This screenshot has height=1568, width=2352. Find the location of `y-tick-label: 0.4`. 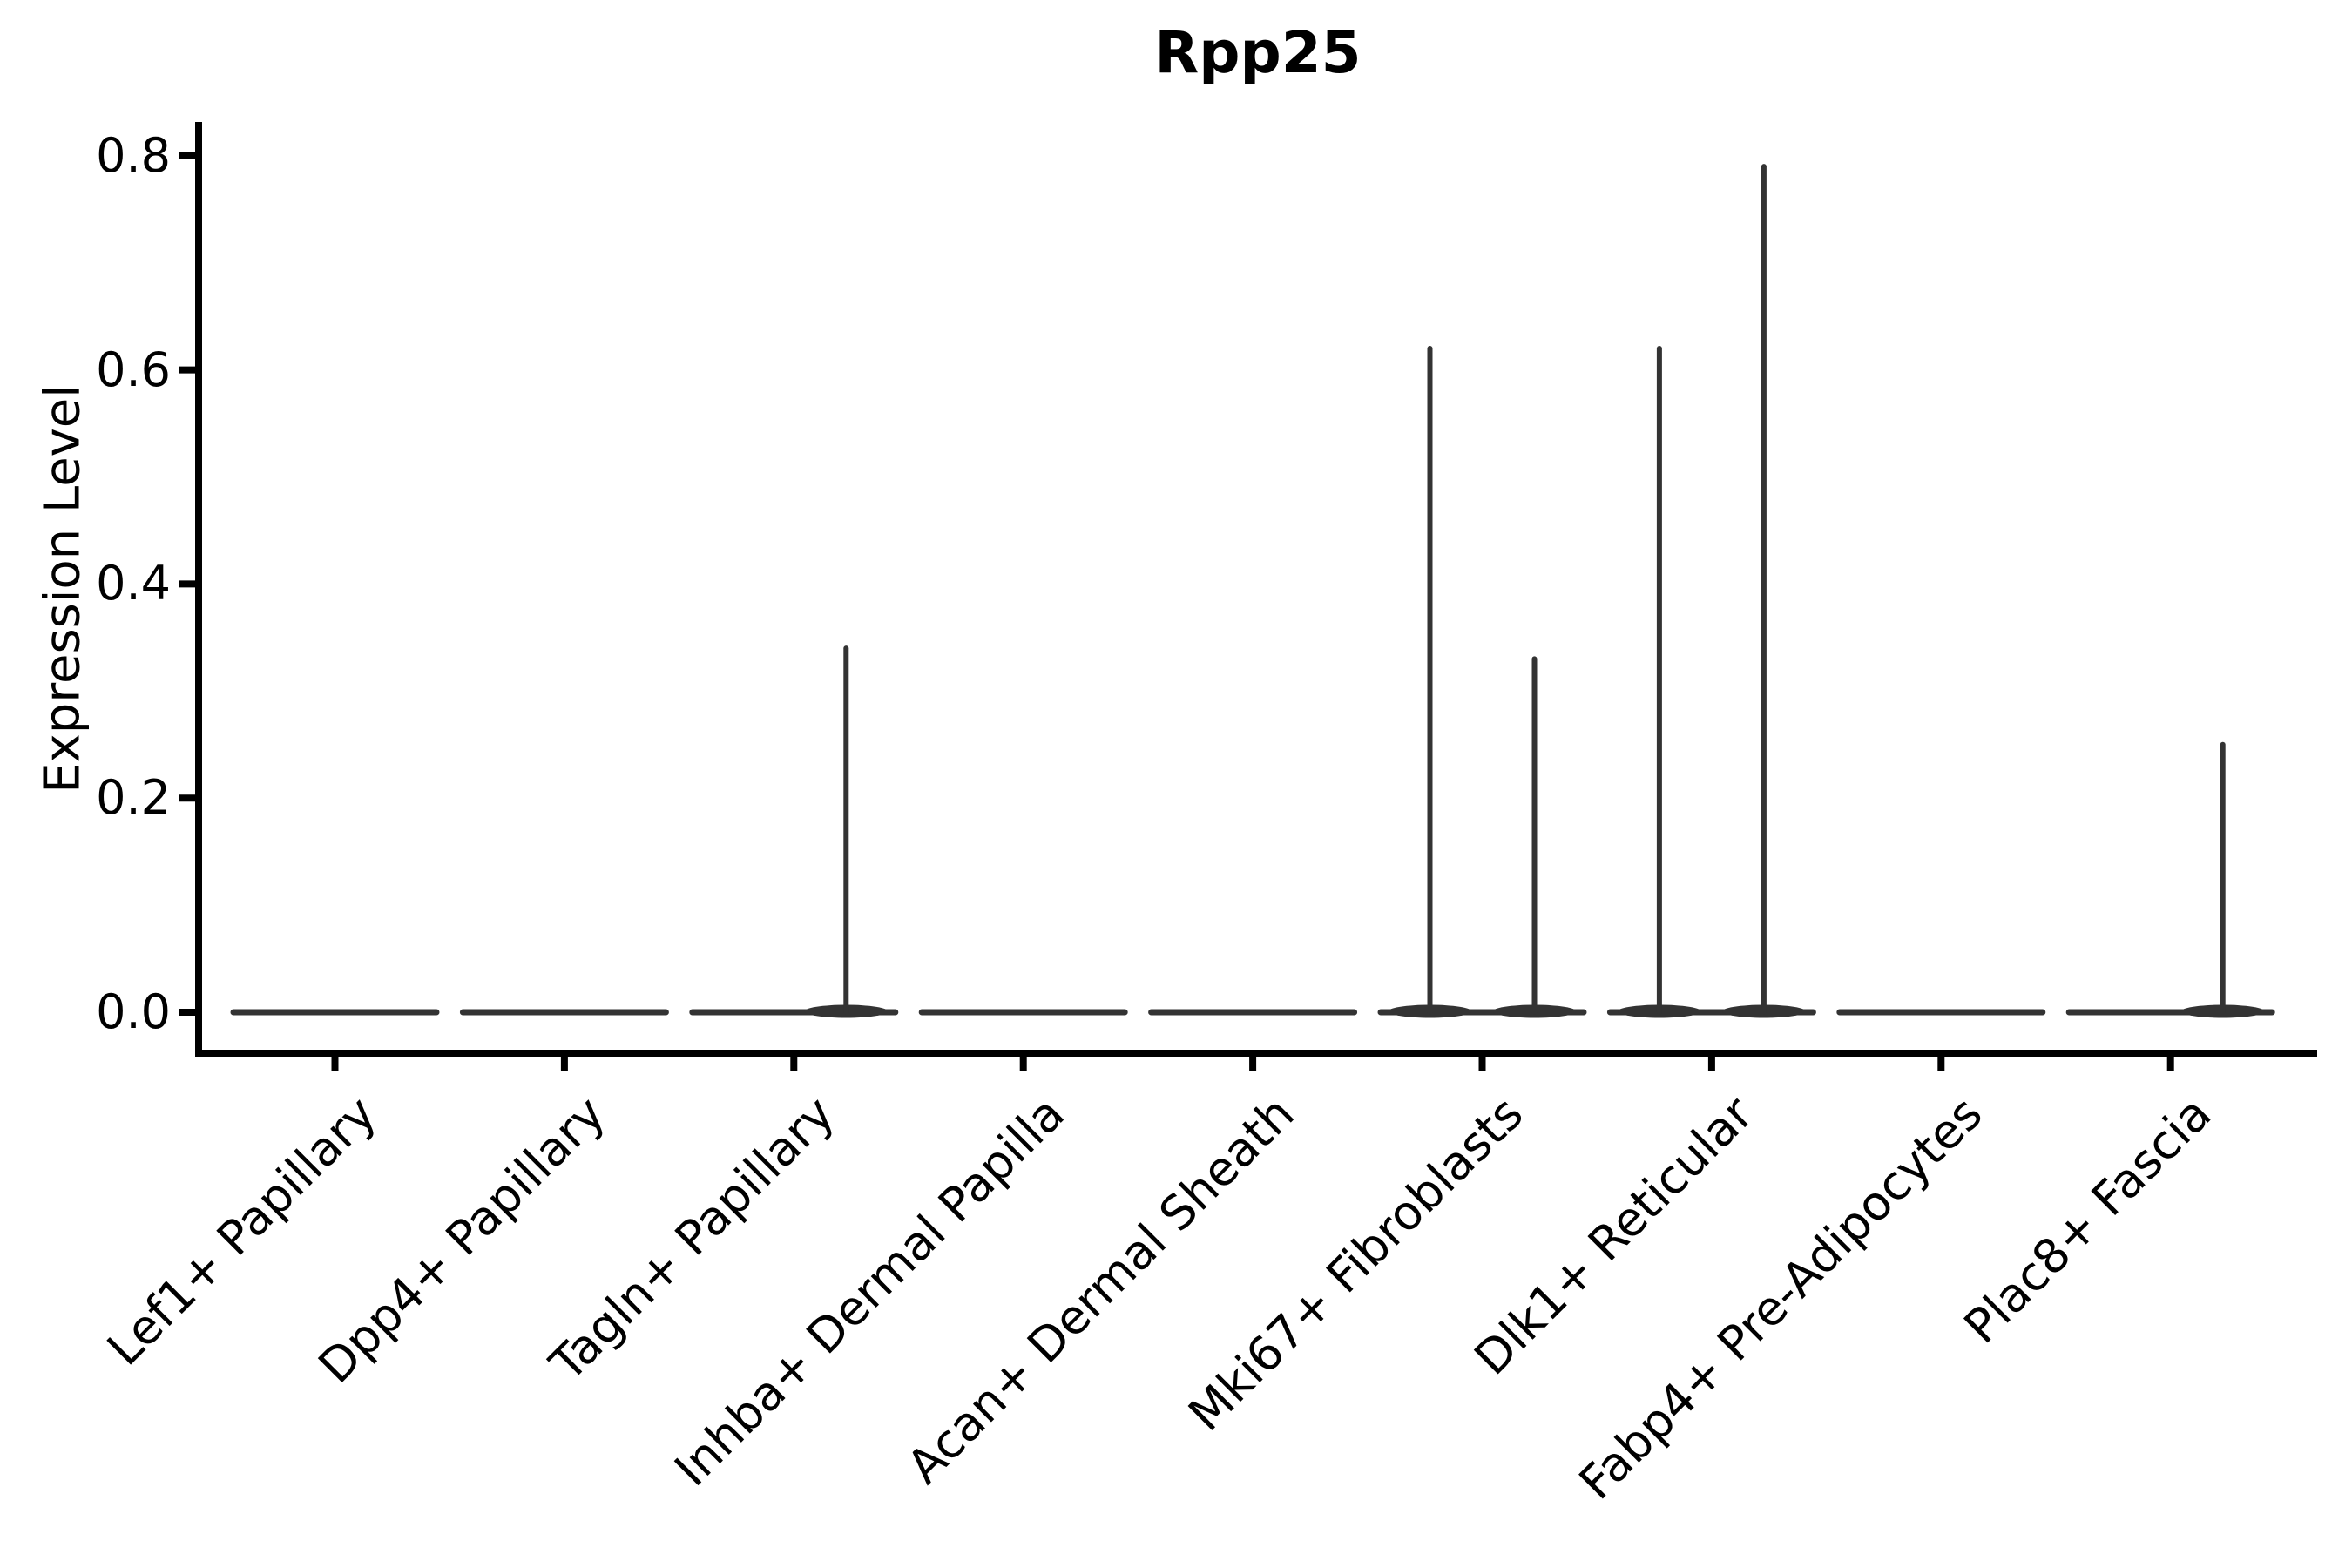

y-tick-label: 0.4 is located at coordinates (134, 584).